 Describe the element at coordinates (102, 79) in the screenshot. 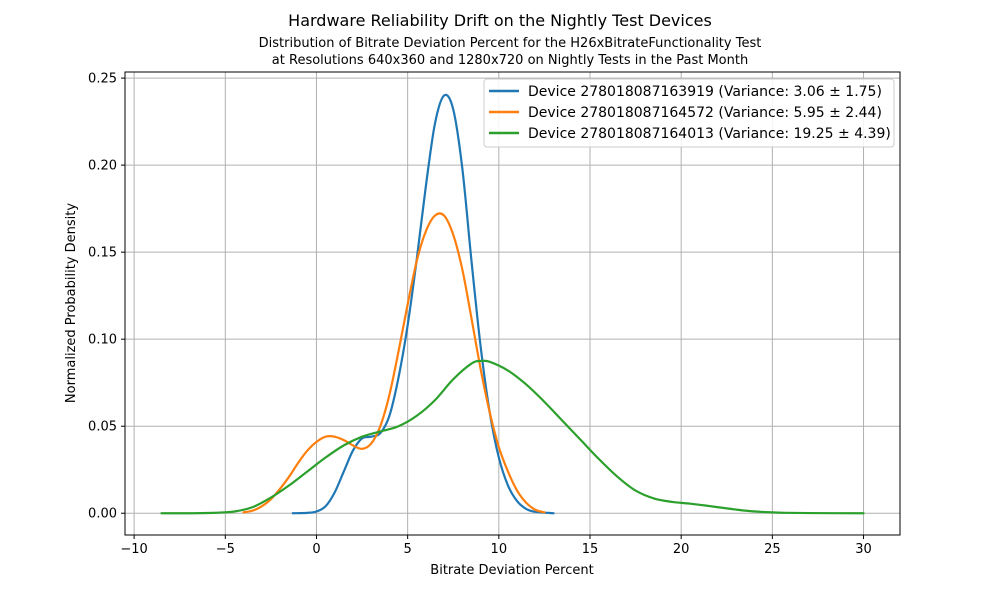

I see `y-tick-label: 0.25` at that location.